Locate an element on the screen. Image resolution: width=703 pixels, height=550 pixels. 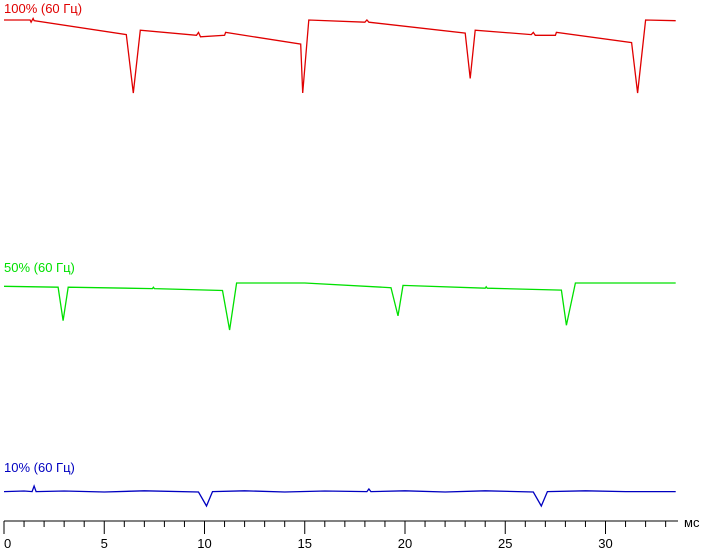
series-label-50: 50% (60 Гц) is located at coordinates (39, 267).